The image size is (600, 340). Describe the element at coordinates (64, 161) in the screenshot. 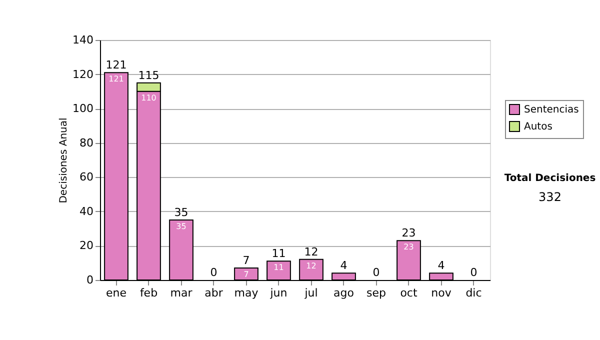

I see `y-axis-title: Decisiones Anual` at that location.